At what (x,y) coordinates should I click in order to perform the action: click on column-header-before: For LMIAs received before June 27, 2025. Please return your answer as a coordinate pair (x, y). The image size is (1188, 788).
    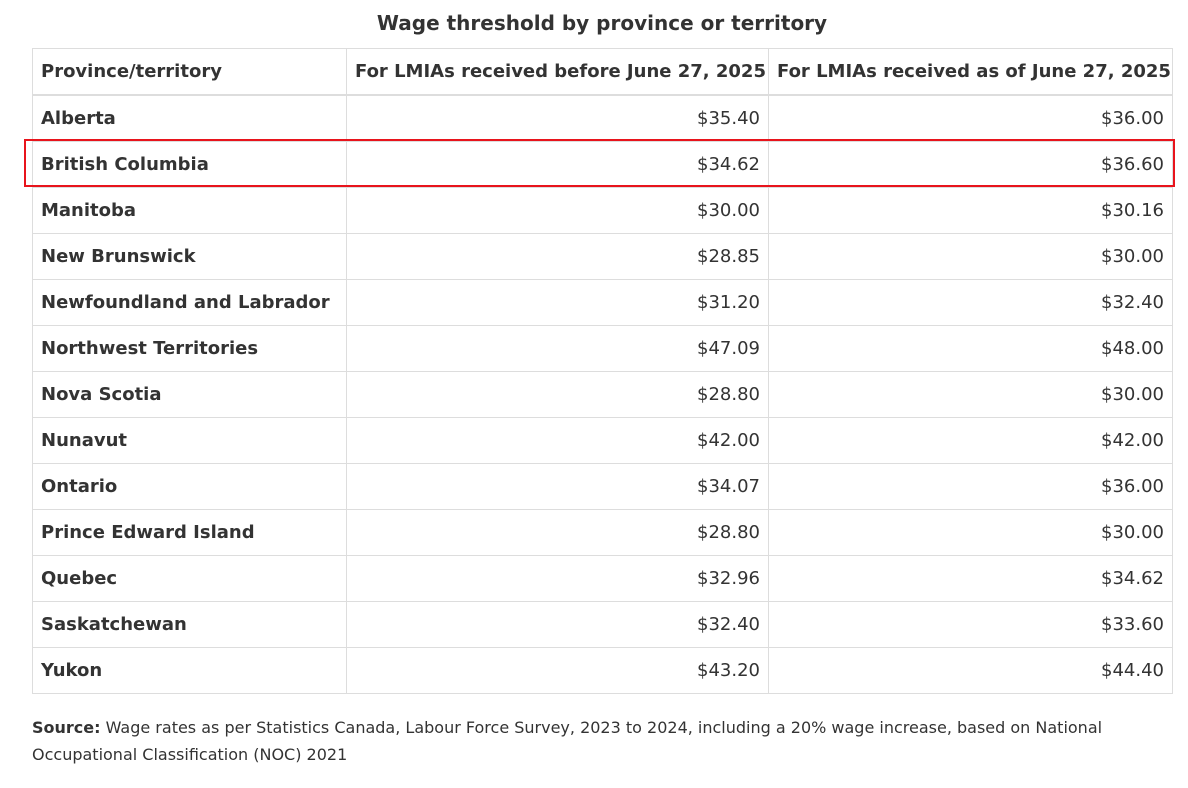
    Looking at the image, I should click on (557, 72).